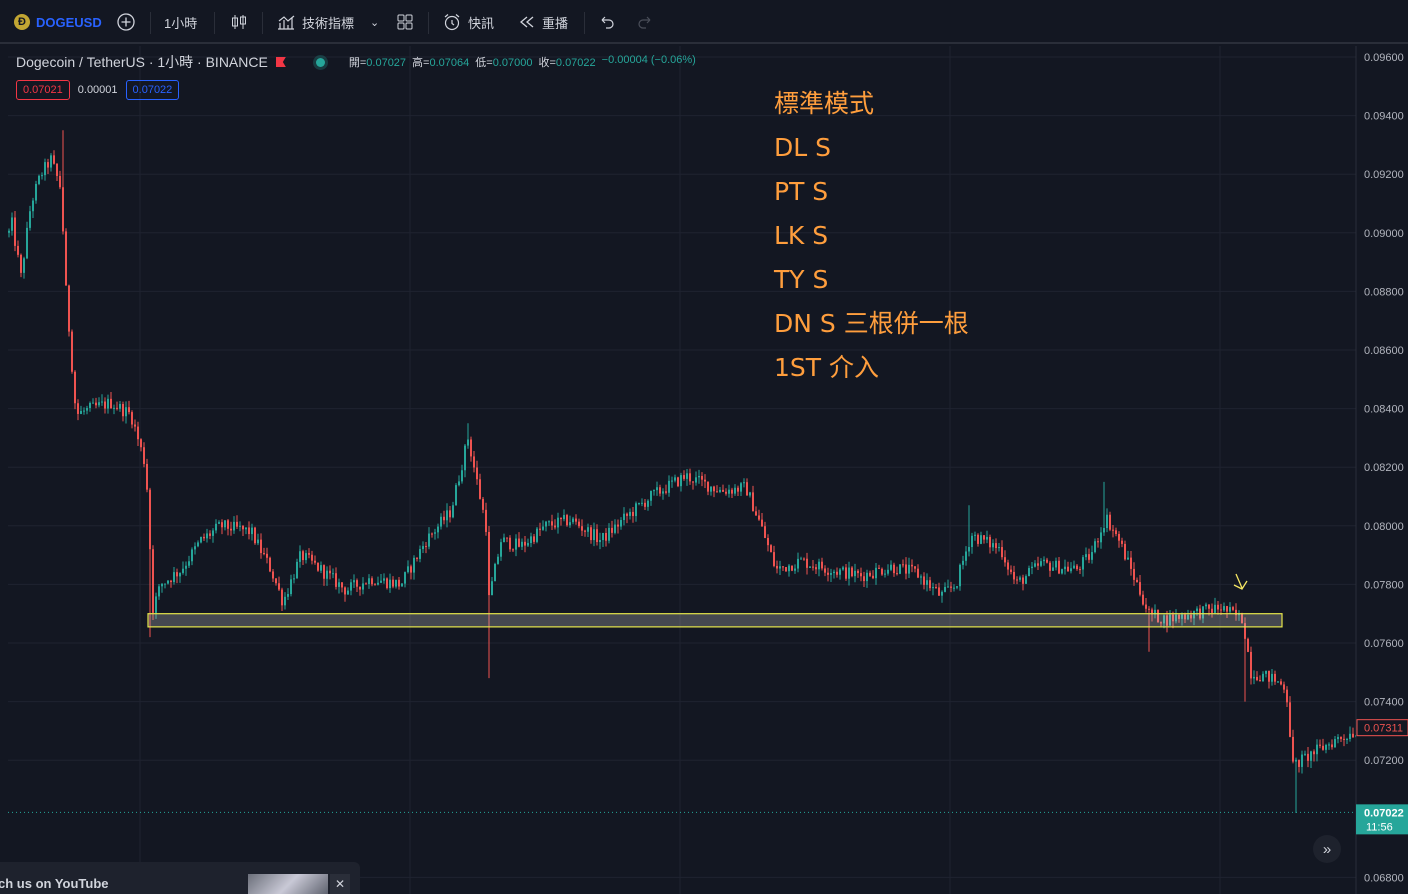  What do you see at coordinates (1327, 849) in the screenshot?
I see `scroll-to-realtime-button: »` at bounding box center [1327, 849].